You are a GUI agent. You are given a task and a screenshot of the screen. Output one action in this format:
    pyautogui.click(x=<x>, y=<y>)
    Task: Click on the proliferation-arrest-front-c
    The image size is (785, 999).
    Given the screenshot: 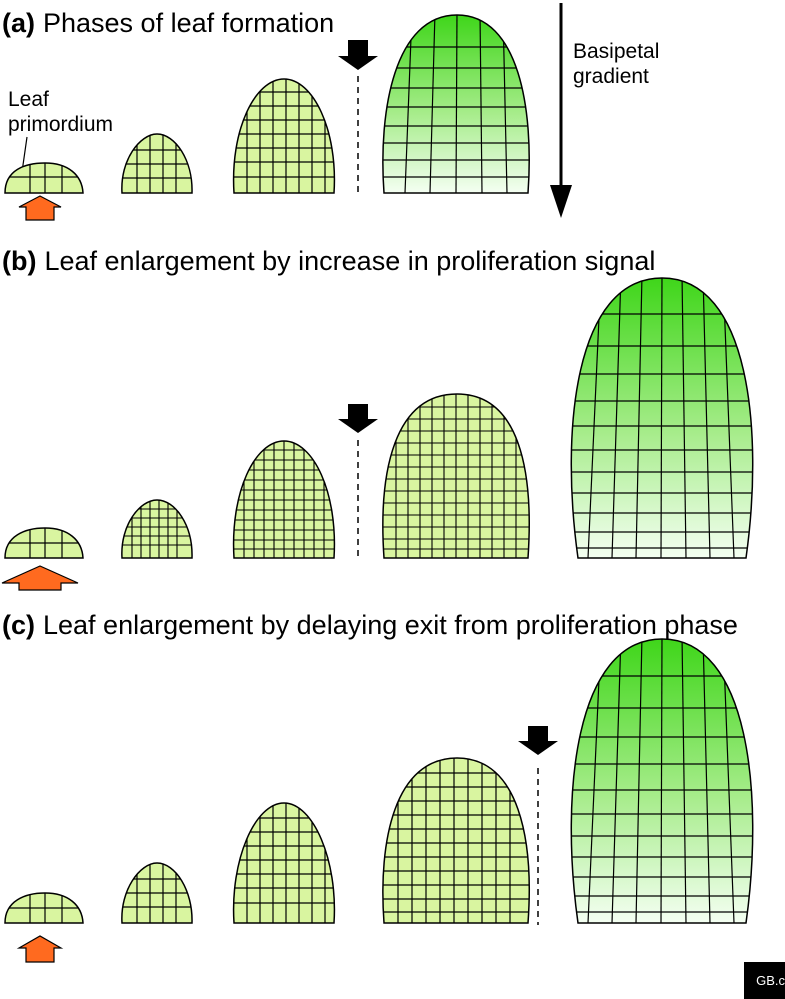 What is the action you would take?
    pyautogui.click(x=538, y=825)
    